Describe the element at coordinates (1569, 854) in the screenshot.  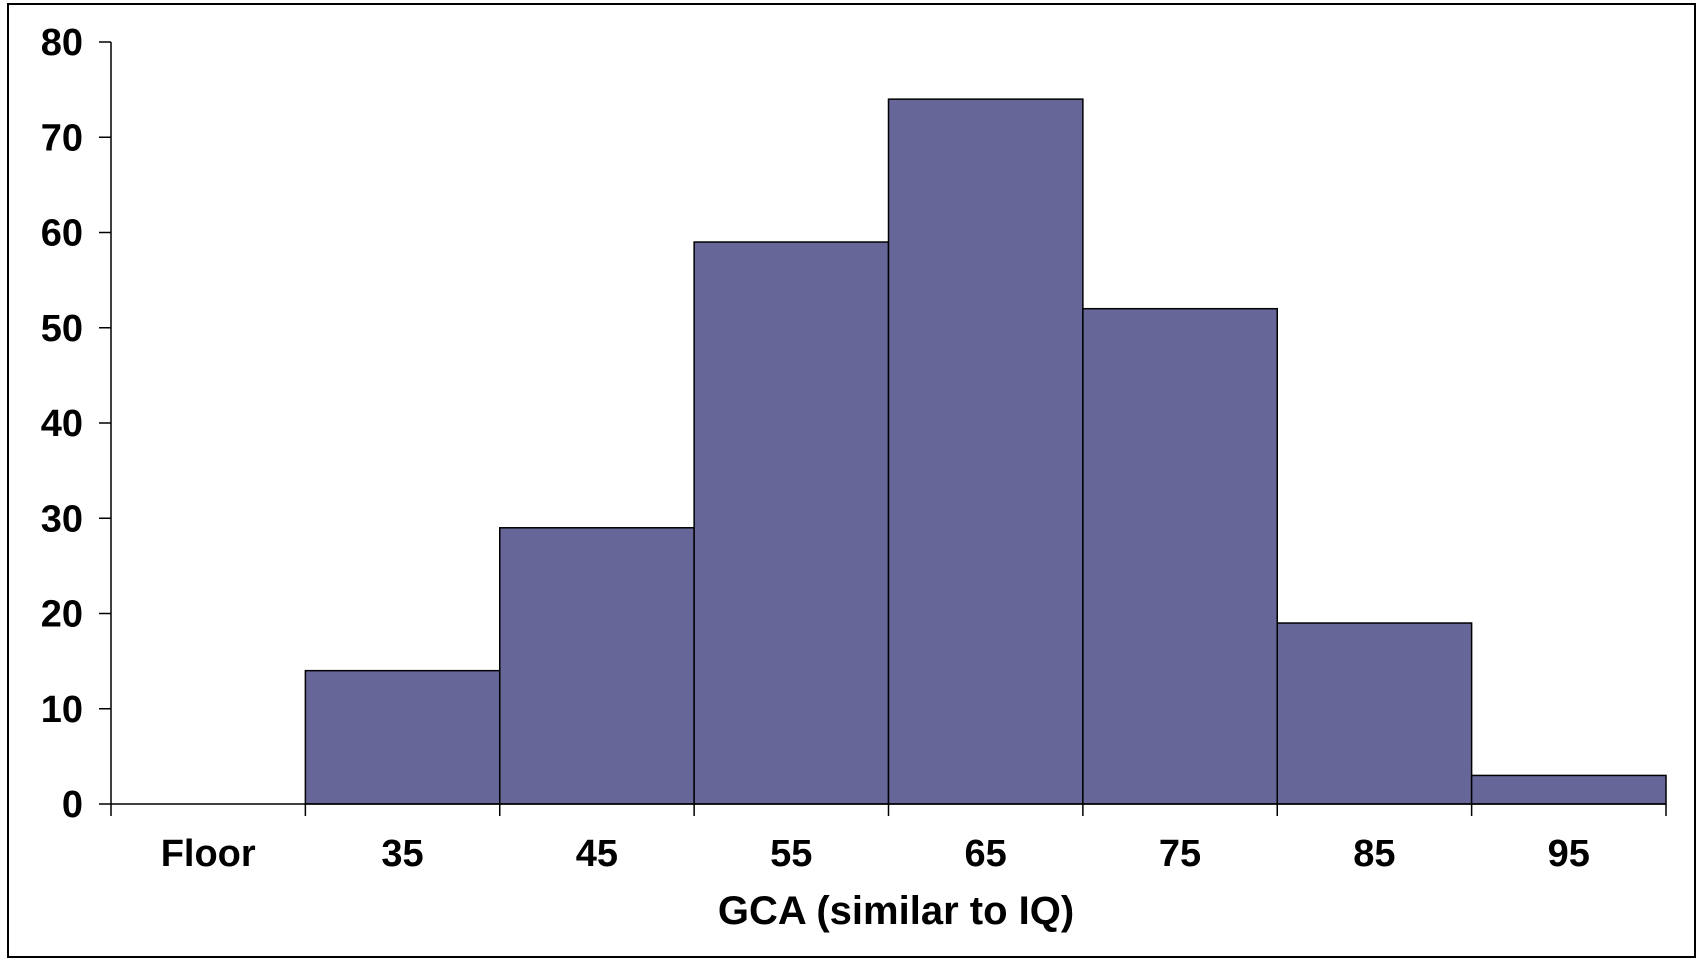
I see `x-tick-label: 95` at that location.